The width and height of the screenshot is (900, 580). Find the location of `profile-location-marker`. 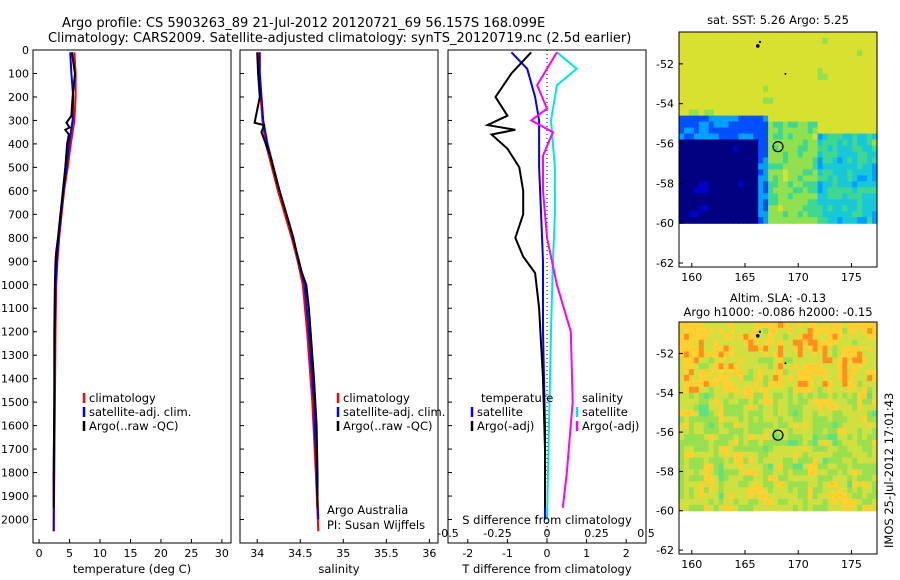

profile-location-marker is located at coordinates (778, 147).